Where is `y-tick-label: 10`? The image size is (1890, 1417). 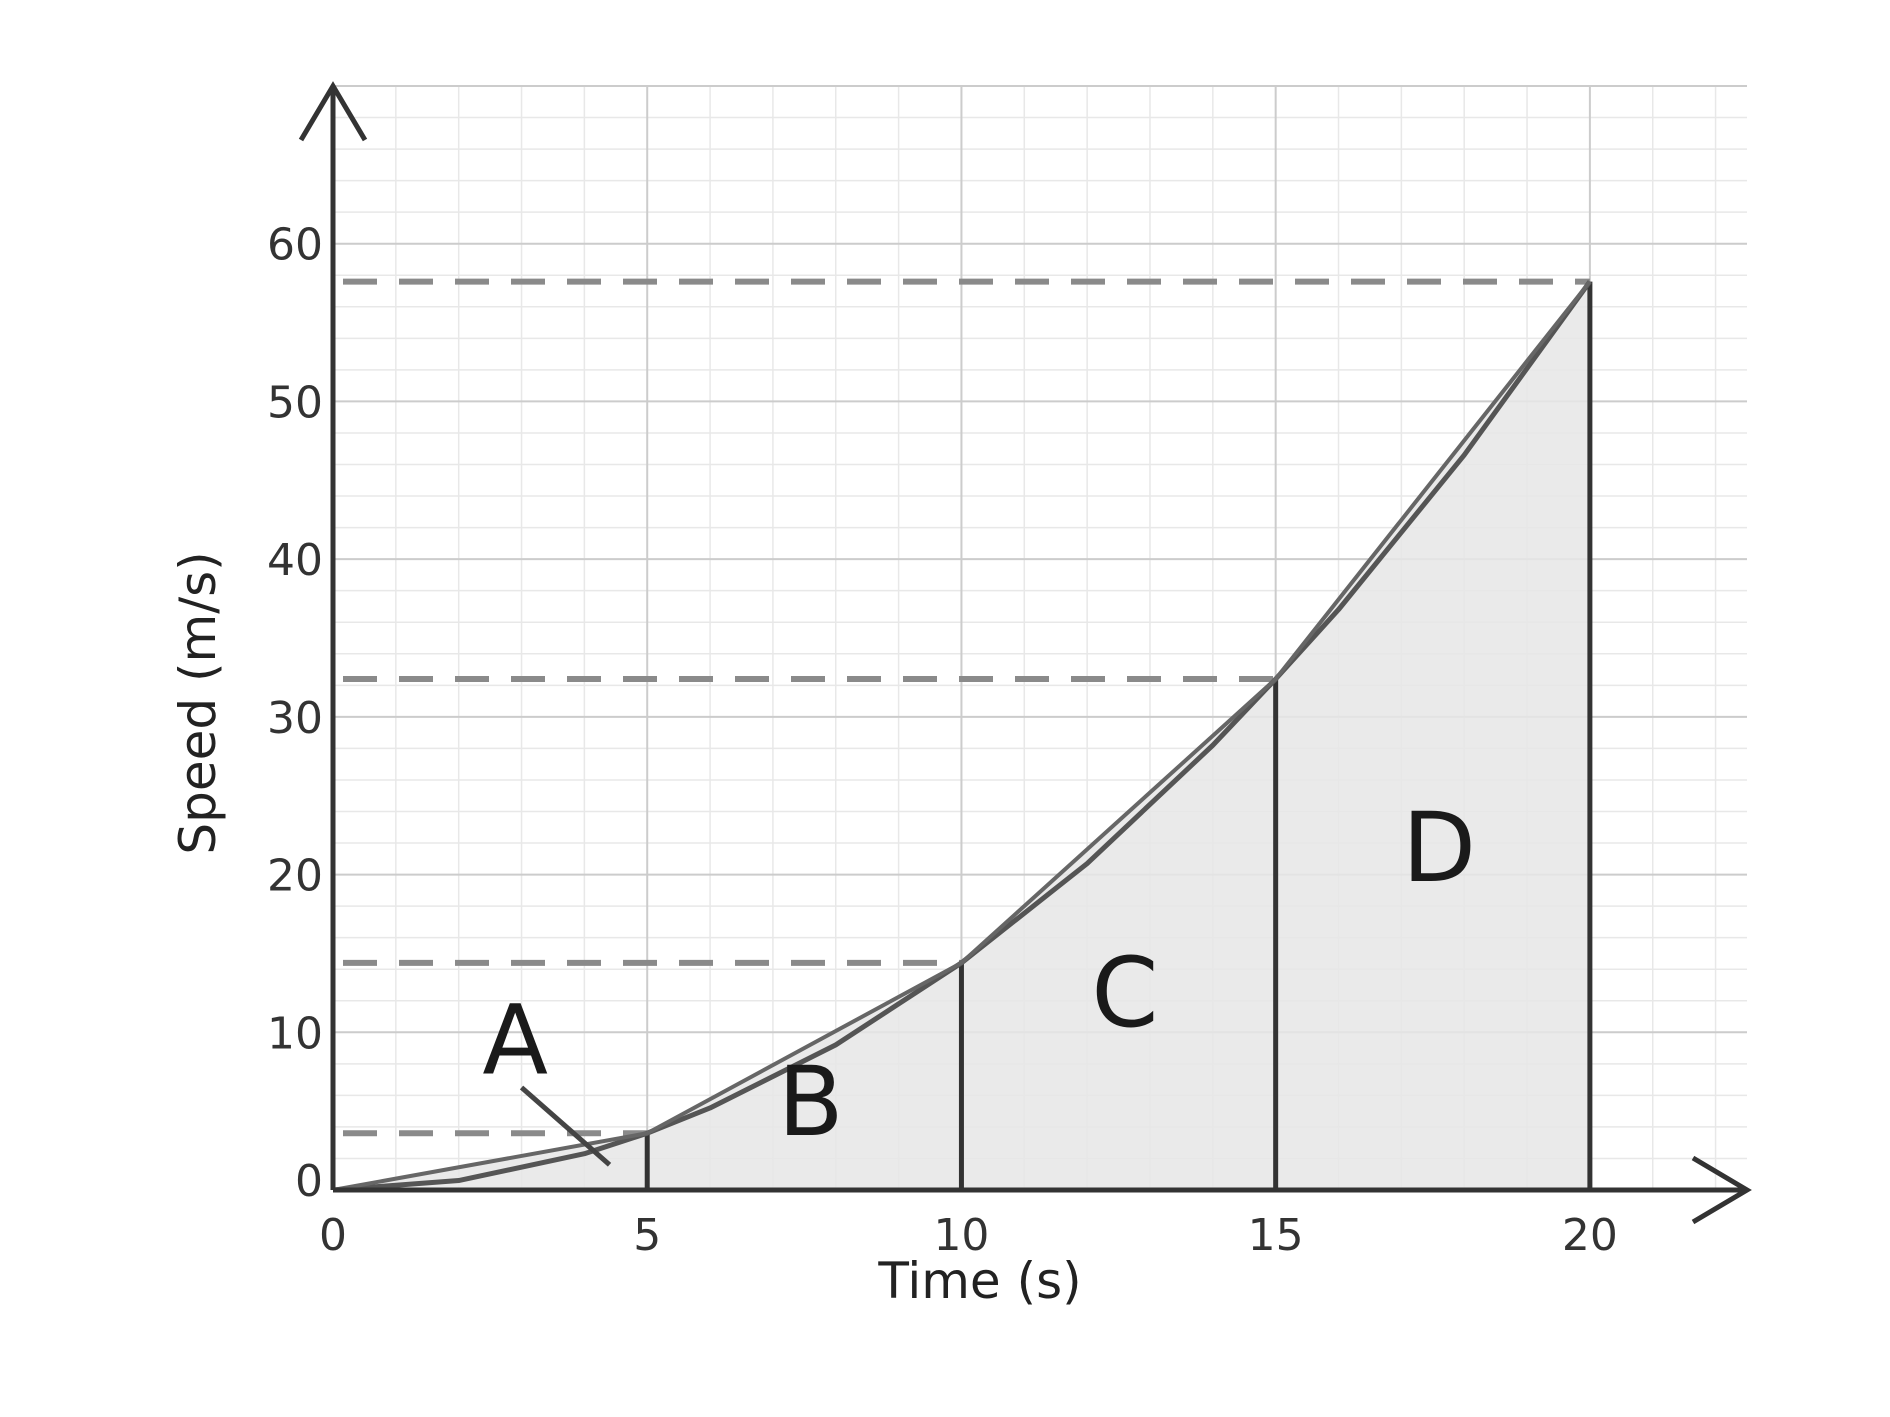 y-tick-label: 10 is located at coordinates (295, 1033).